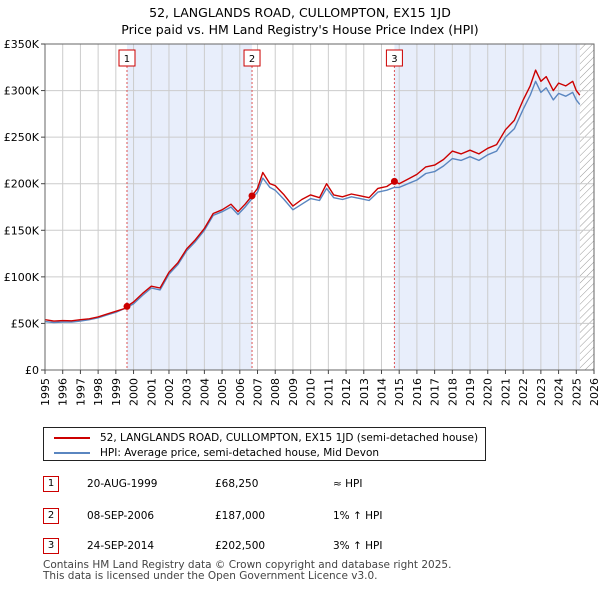 The image size is (600, 590). I want to click on transaction-hpi-comparison: 1% ↑ HPI, so click(358, 516).